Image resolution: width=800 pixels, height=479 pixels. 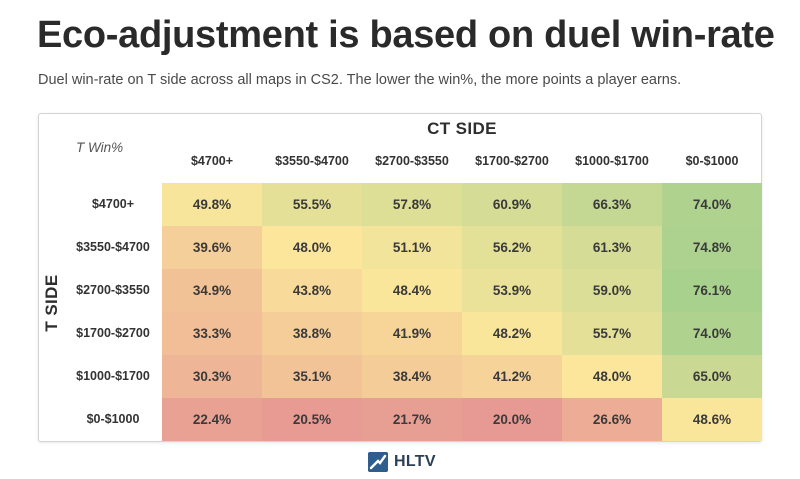 What do you see at coordinates (512, 204) in the screenshot?
I see `heatmap-cell: 60.9%` at bounding box center [512, 204].